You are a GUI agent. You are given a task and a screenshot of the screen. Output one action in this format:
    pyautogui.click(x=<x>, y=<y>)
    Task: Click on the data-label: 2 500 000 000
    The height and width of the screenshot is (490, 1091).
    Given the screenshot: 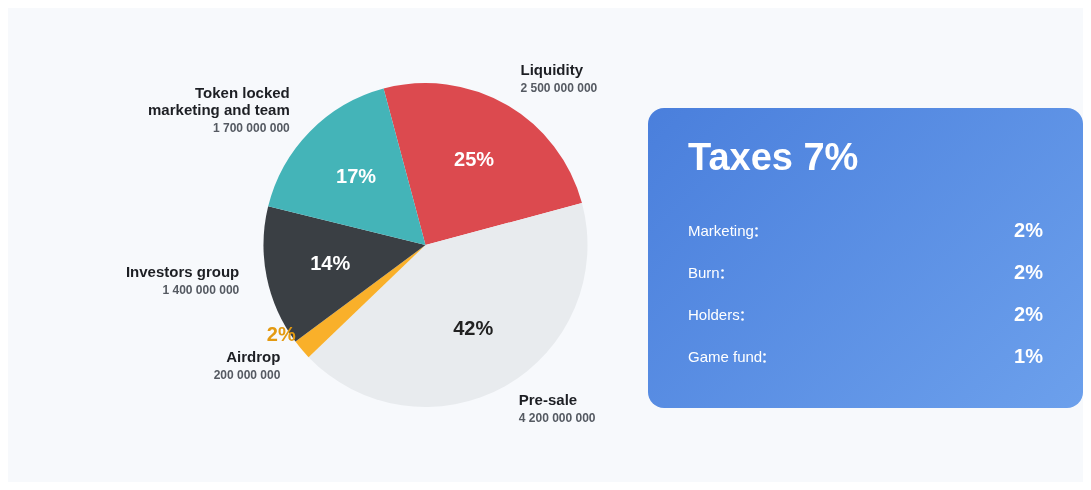 What is the action you would take?
    pyautogui.click(x=559, y=88)
    